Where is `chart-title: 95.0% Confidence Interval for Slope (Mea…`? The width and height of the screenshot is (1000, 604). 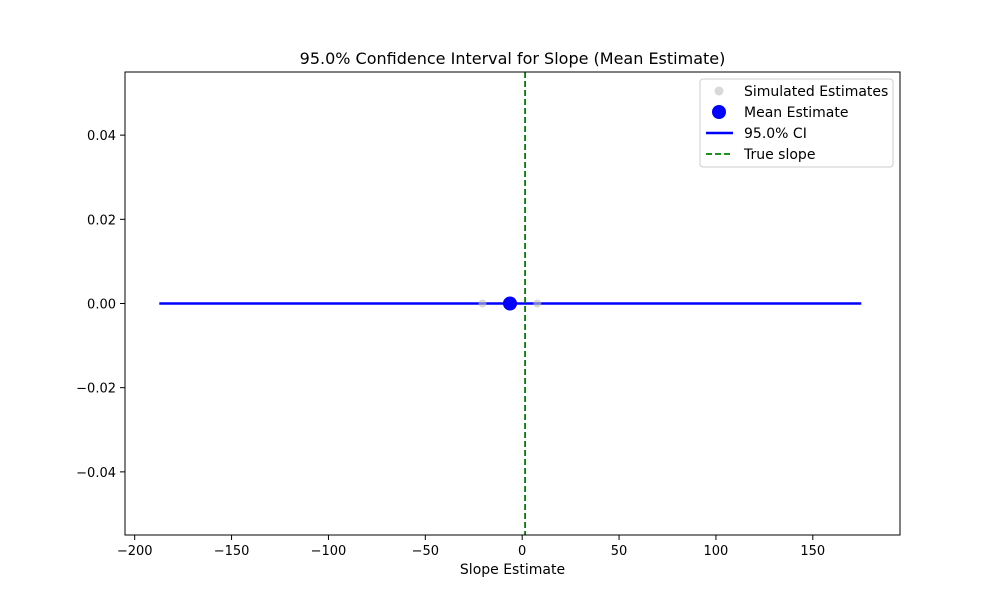 chart-title: 95.0% Confidence Interval for Slope (Mea… is located at coordinates (513, 58).